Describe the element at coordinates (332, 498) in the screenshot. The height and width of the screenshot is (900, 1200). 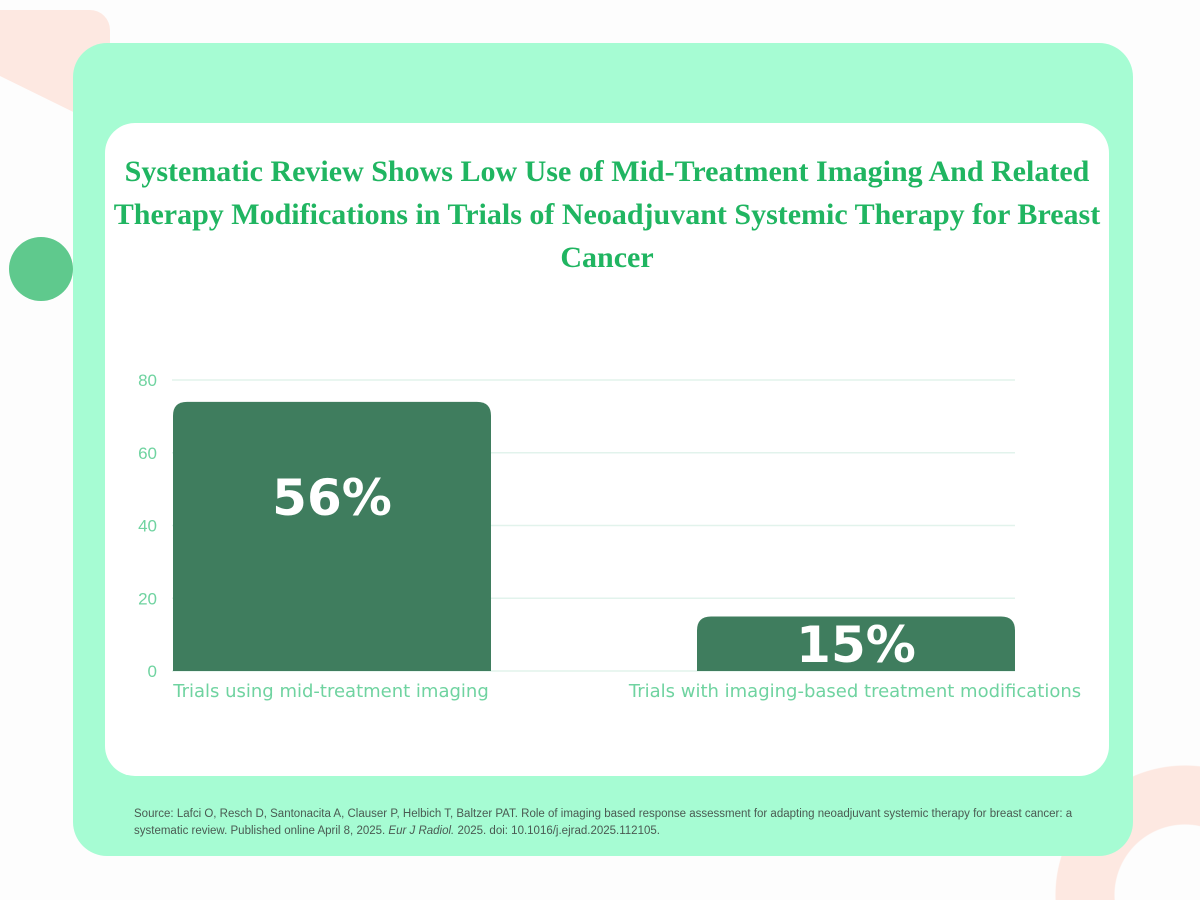
I see `data-label: 56%` at that location.